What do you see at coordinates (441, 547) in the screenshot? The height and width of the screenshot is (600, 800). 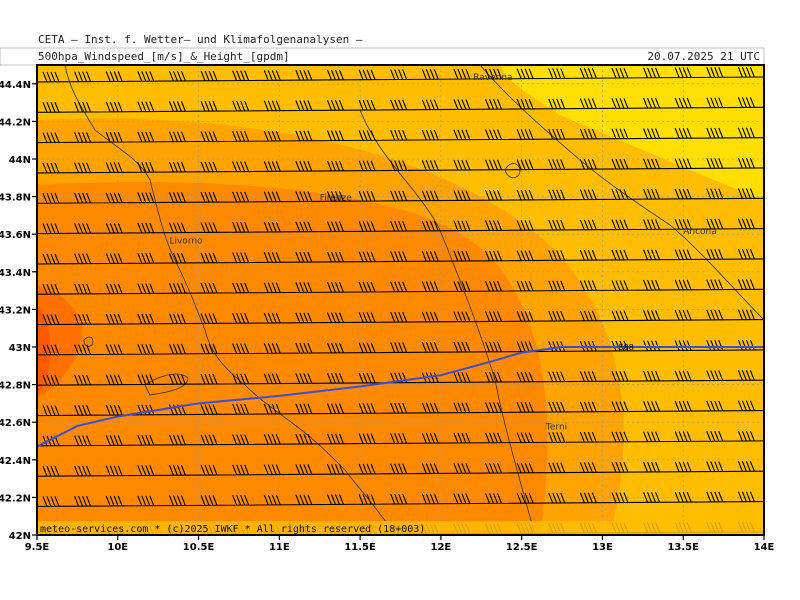 I see `x-tick-label: 12E` at bounding box center [441, 547].